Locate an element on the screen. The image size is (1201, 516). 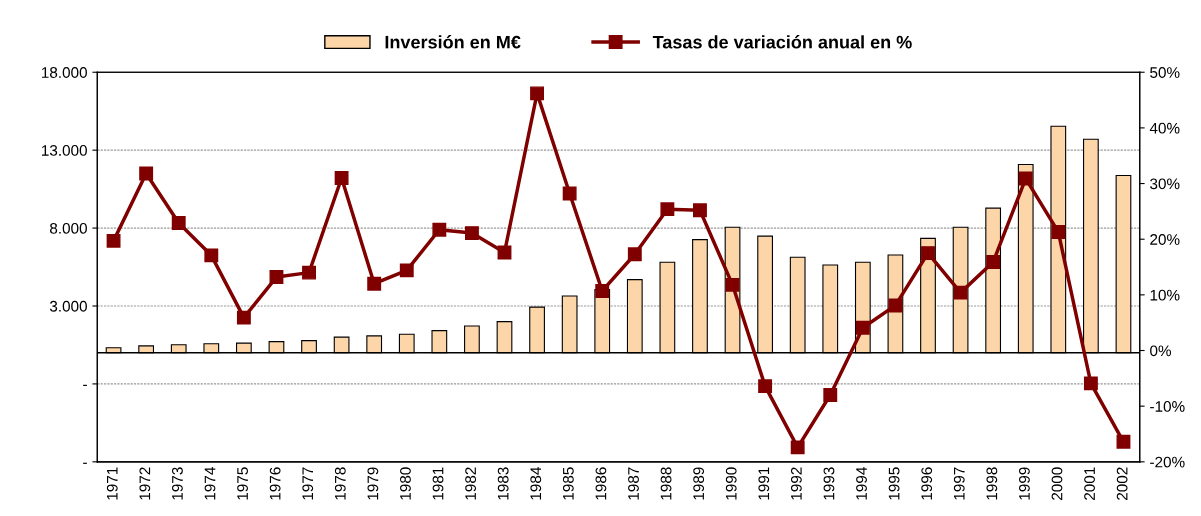
y2-tick-label: 50% is located at coordinates (1165, 72).